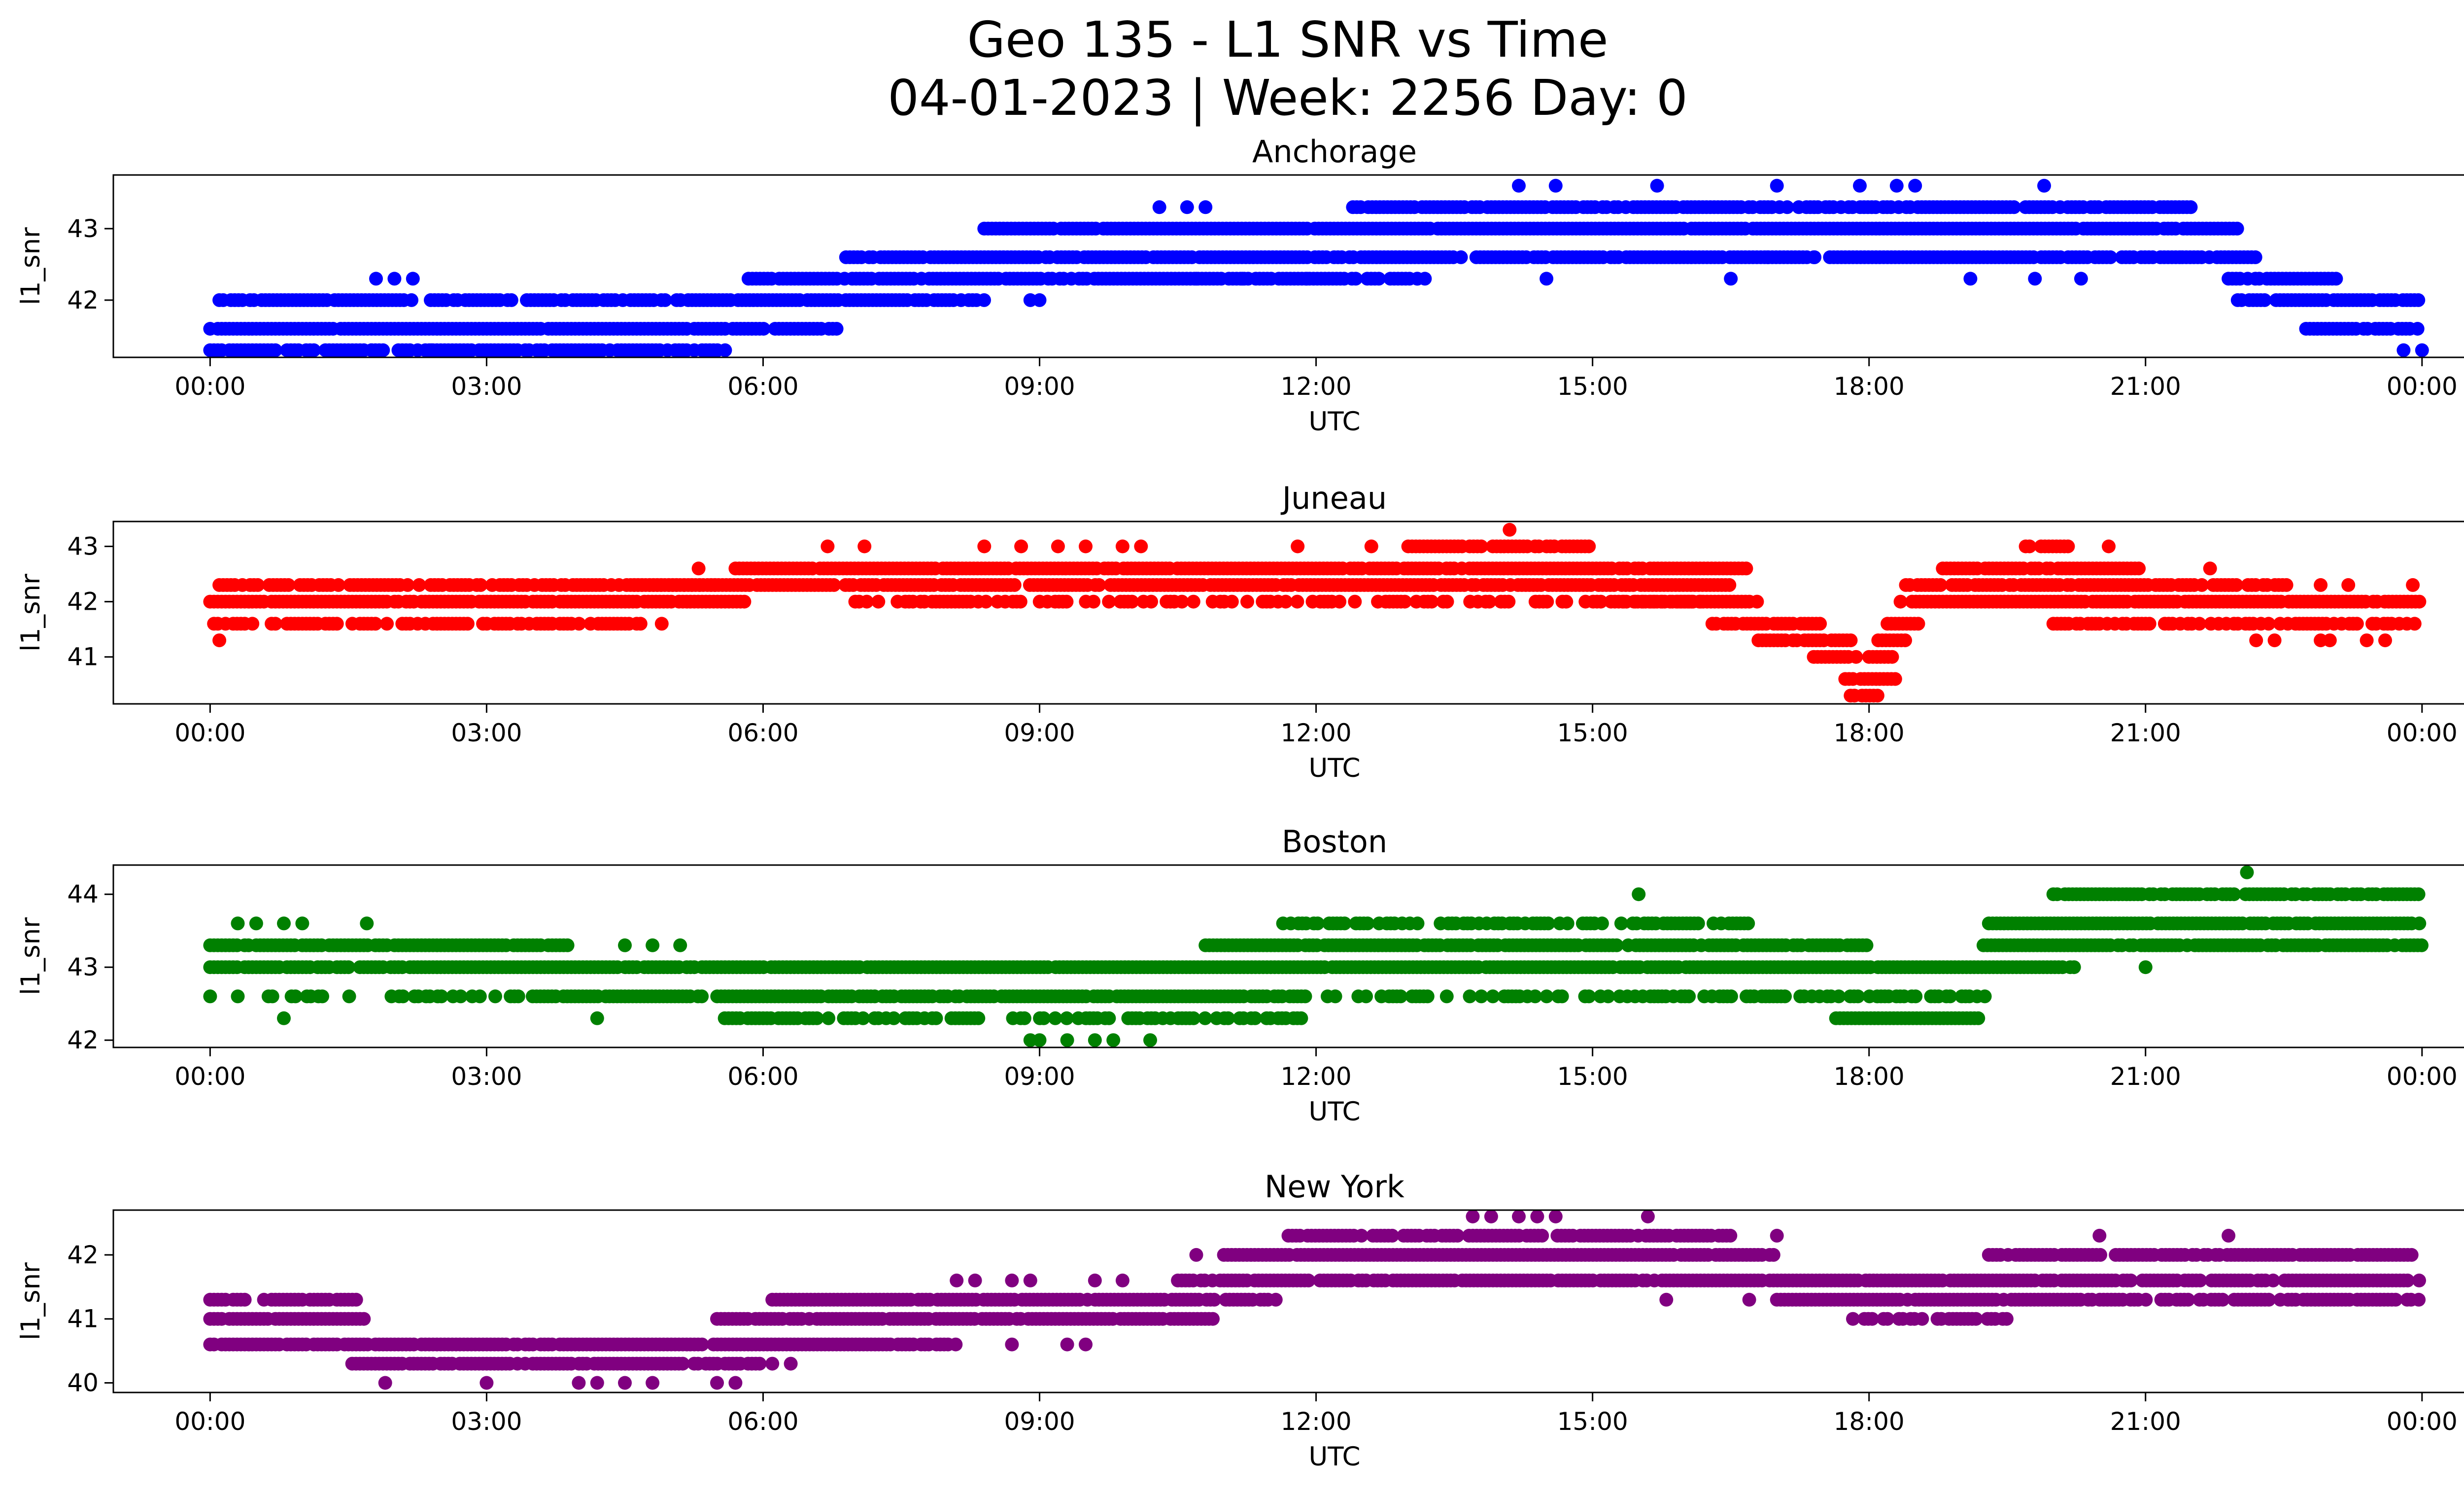 The width and height of the screenshot is (2464, 1495). I want to click on y-tick-label: 44, so click(83, 894).